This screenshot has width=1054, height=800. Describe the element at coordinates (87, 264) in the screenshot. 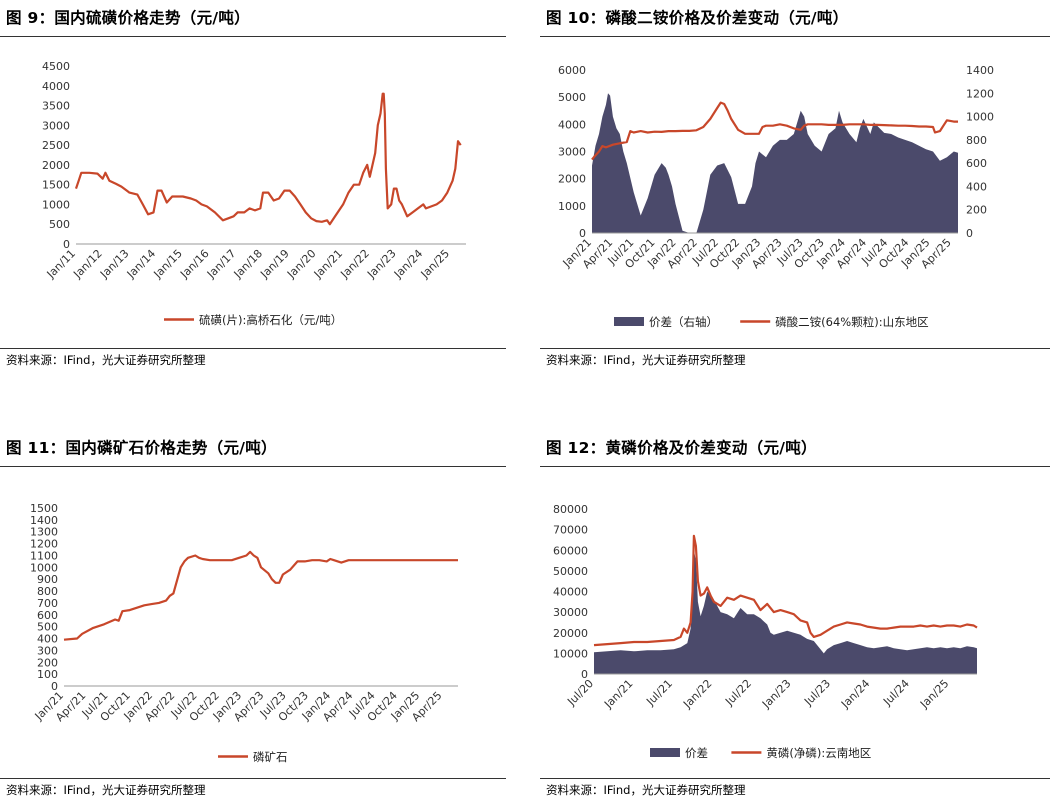

I see `x-tick-label: Jan/12` at that location.